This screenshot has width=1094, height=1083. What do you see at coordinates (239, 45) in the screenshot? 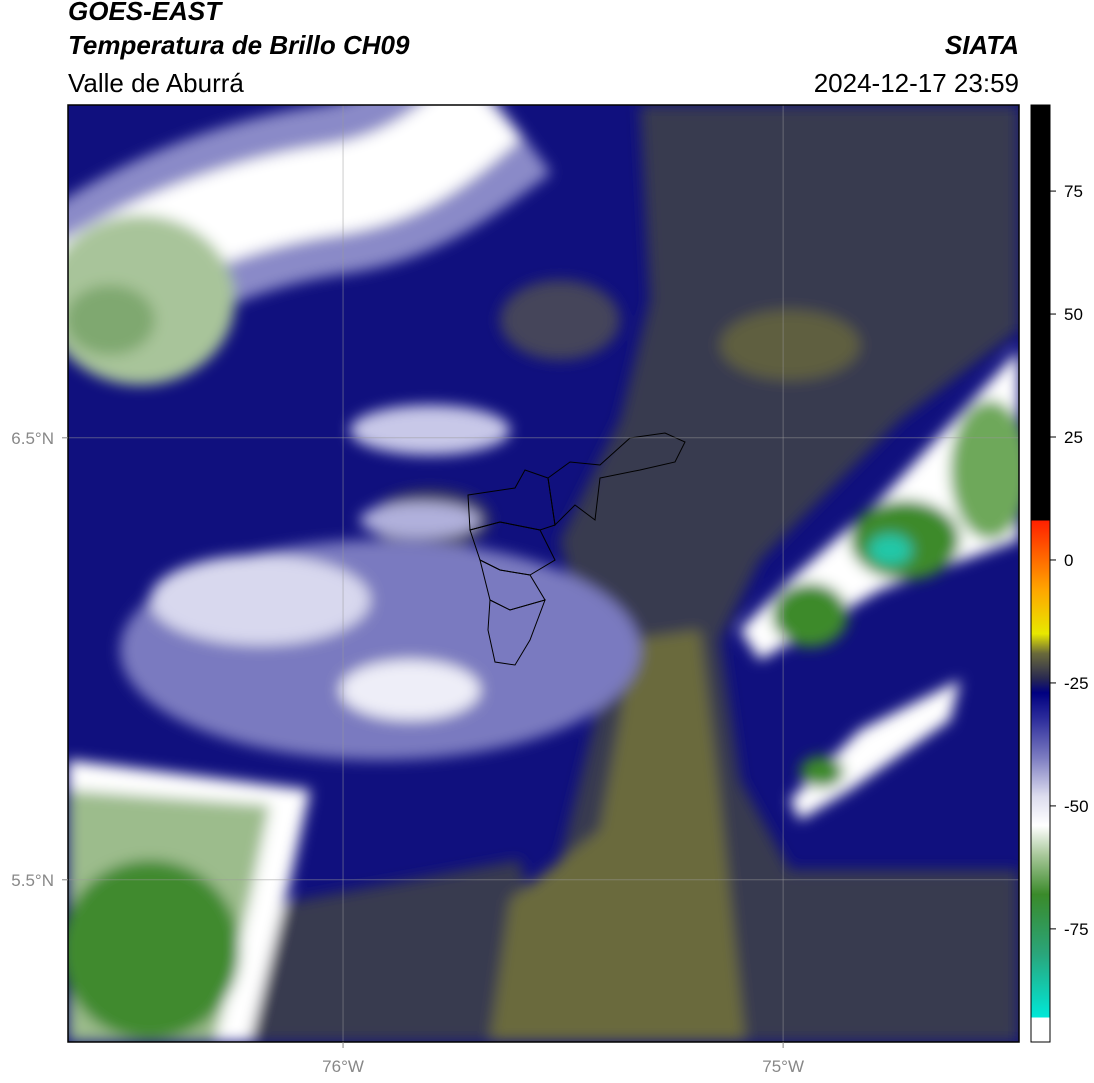
I see `product-title: Temperatura de Brillo CH09` at bounding box center [239, 45].